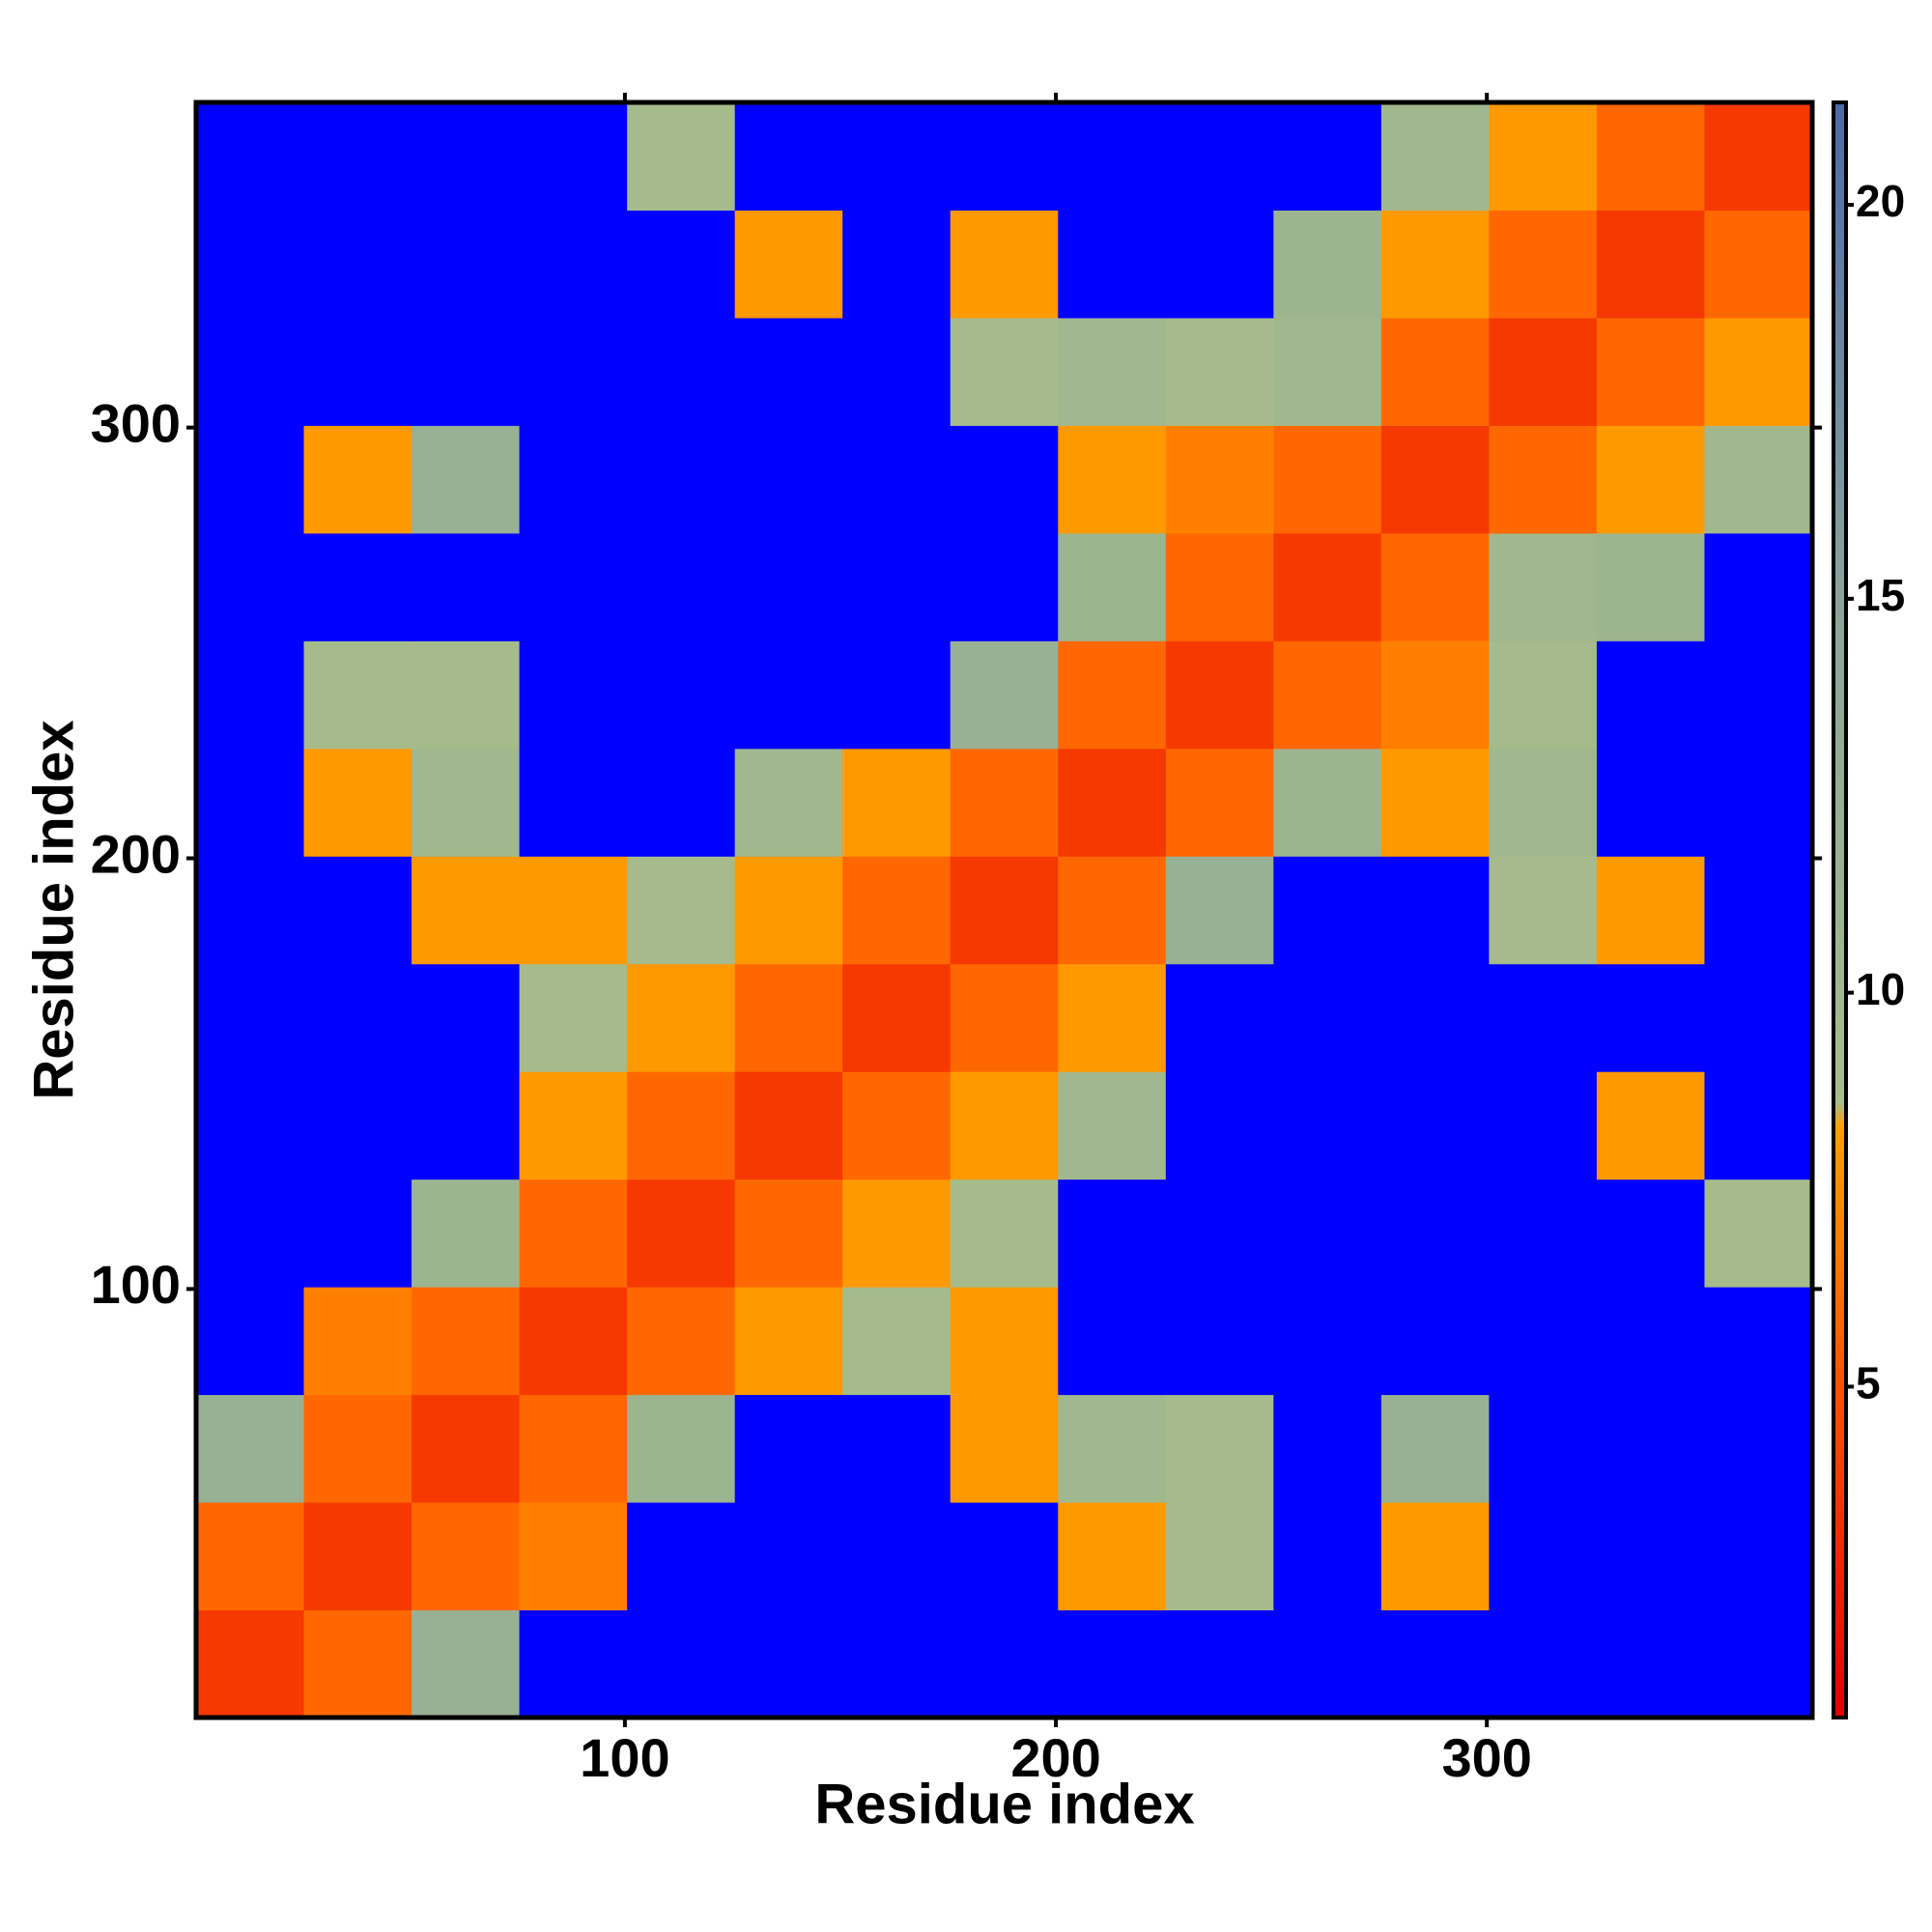 The width and height of the screenshot is (1932, 1932). I want to click on x-tick-label: 200, so click(1055, 1757).